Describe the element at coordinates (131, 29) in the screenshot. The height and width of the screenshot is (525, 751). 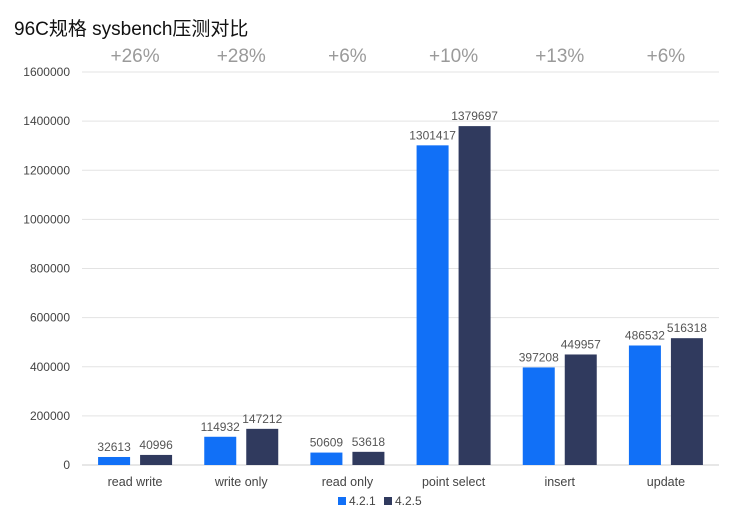
I see `chart-title: 96C规格 sysbench压测对比` at that location.